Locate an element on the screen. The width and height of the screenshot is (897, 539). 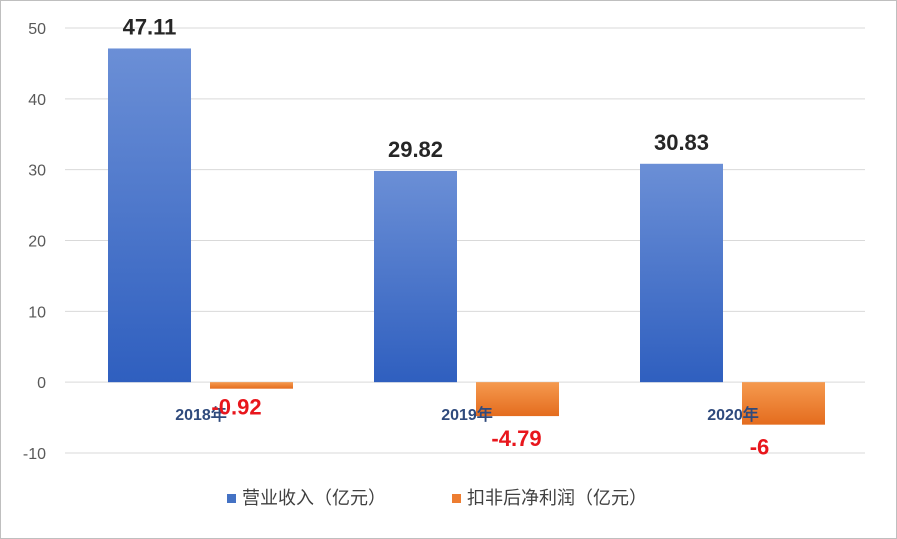
legend: 营业收入（亿元） 扣非后净利润（亿元） is located at coordinates (437, 498).